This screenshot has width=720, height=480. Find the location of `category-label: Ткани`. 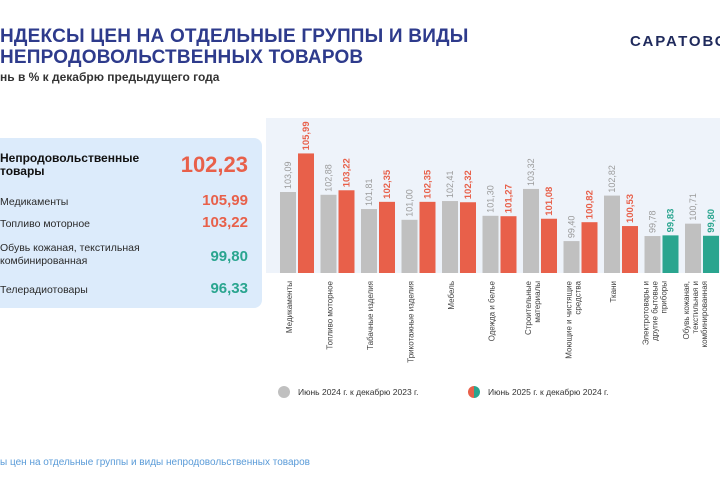

category-label: Ткани is located at coordinates (613, 292).